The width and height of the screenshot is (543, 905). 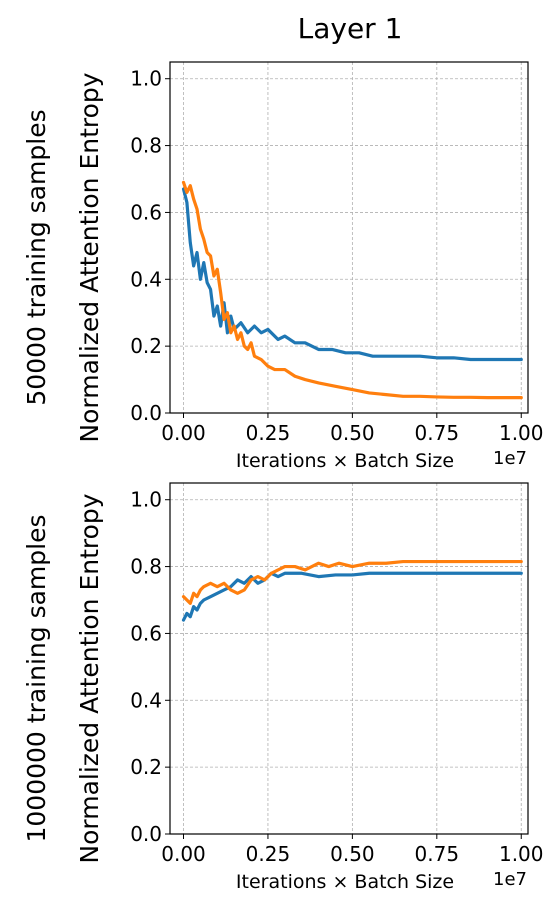 I want to click on row-label: 1000000 training samples, so click(x=36, y=678).